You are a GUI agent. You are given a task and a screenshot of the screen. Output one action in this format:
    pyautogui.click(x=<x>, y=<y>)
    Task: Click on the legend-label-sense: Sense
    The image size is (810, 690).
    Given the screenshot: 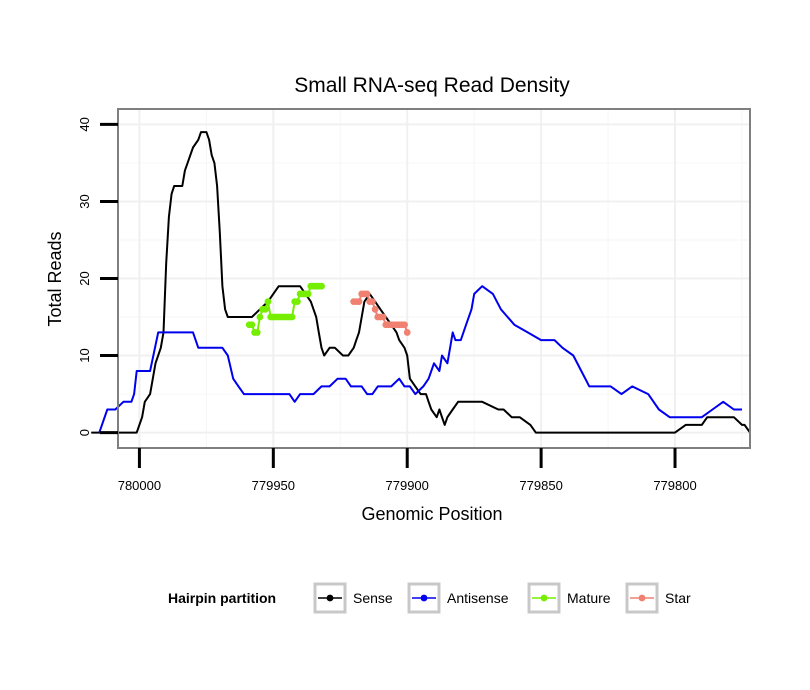 What is the action you would take?
    pyautogui.click(x=373, y=598)
    